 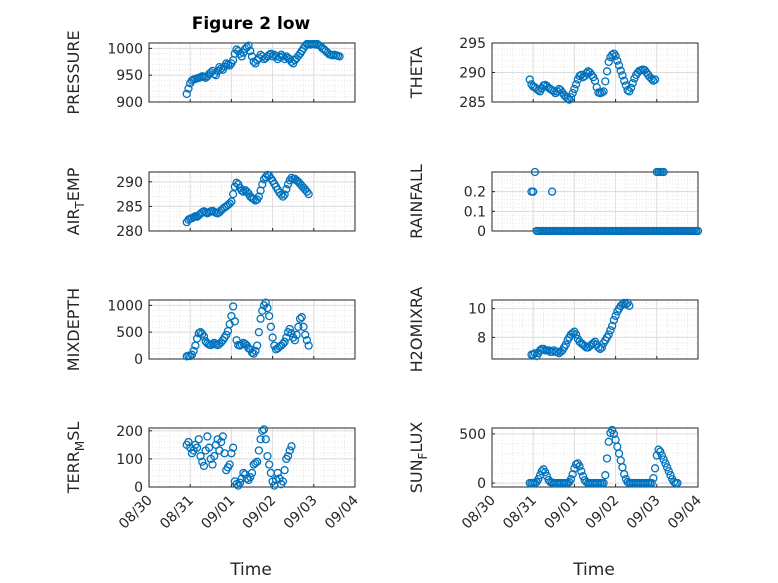 What do you see at coordinates (75, 201) in the screenshot?
I see `y-axis-label: AIRTEMP` at bounding box center [75, 201].